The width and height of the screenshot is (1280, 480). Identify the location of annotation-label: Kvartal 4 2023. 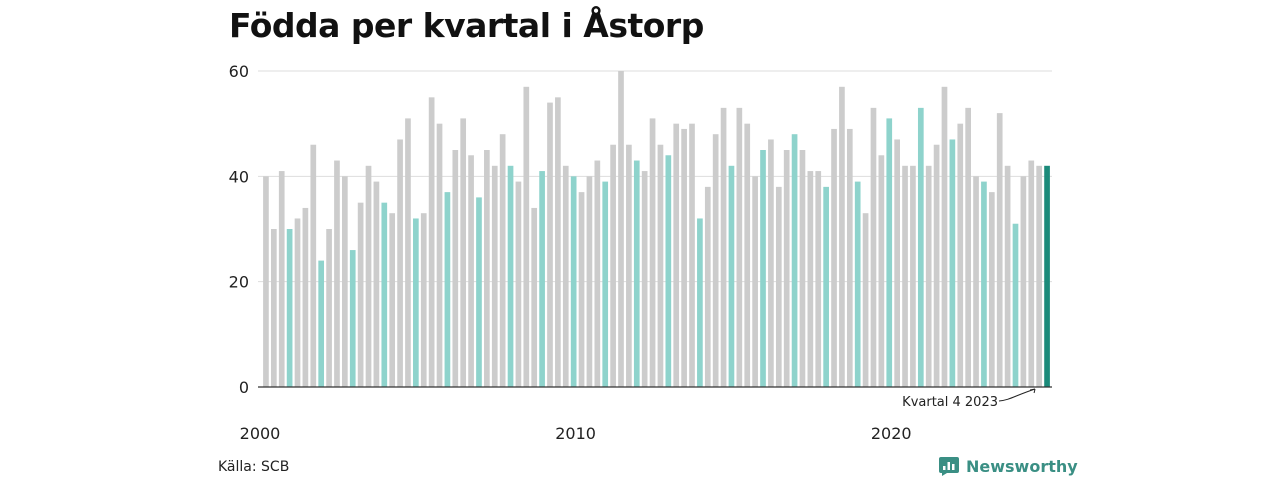
(950, 402).